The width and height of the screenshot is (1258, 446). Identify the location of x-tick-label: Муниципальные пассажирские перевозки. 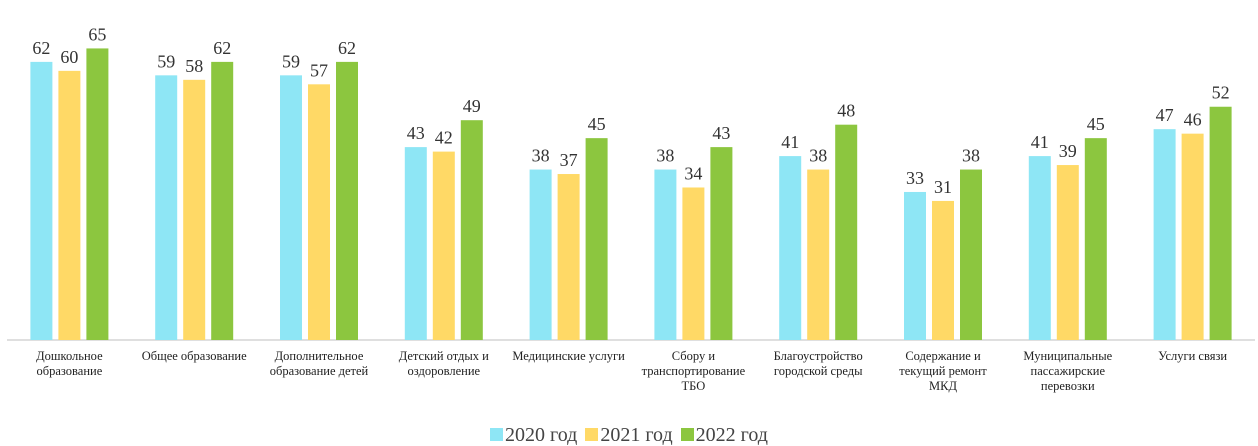
(1068, 371).